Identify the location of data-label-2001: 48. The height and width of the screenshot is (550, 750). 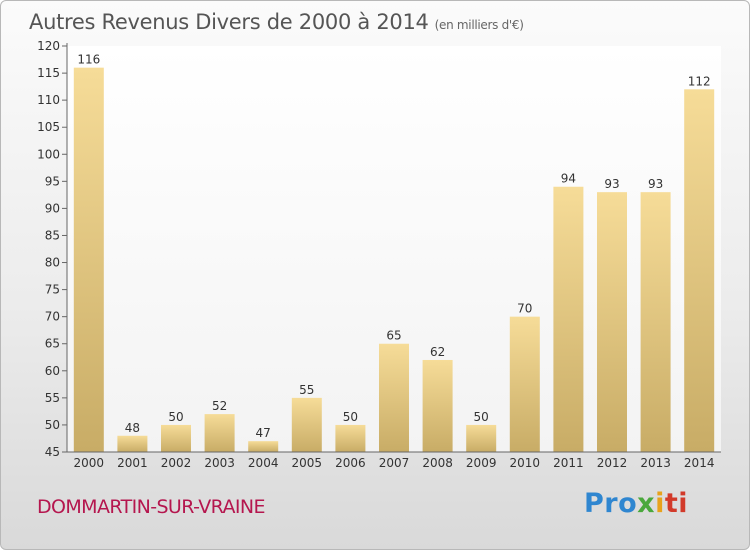
(132, 428).